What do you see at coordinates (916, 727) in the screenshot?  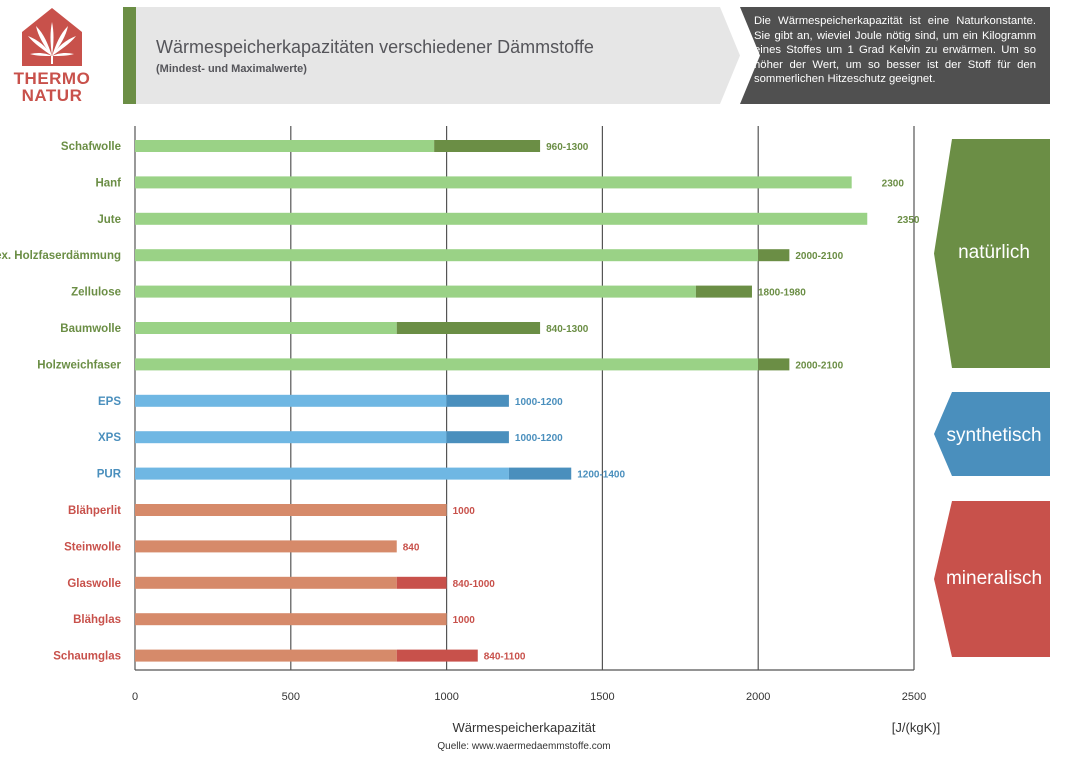 I see `x-axis-unit: [J/(kgK)]` at bounding box center [916, 727].